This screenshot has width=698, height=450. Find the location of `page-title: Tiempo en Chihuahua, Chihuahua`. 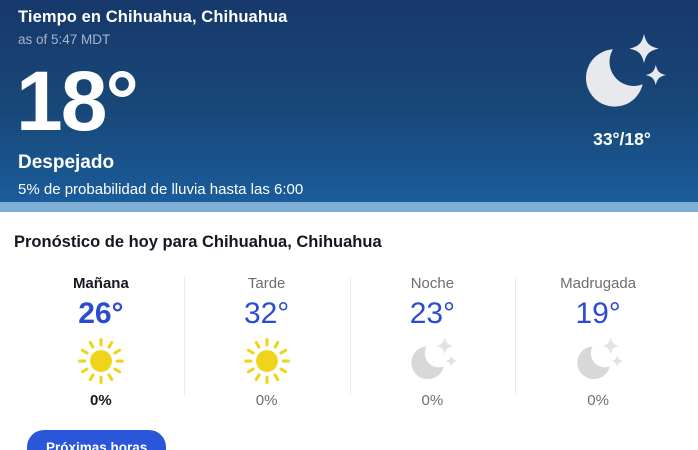

page-title: Tiempo en Chihuahua, Chihuahua is located at coordinates (153, 17).